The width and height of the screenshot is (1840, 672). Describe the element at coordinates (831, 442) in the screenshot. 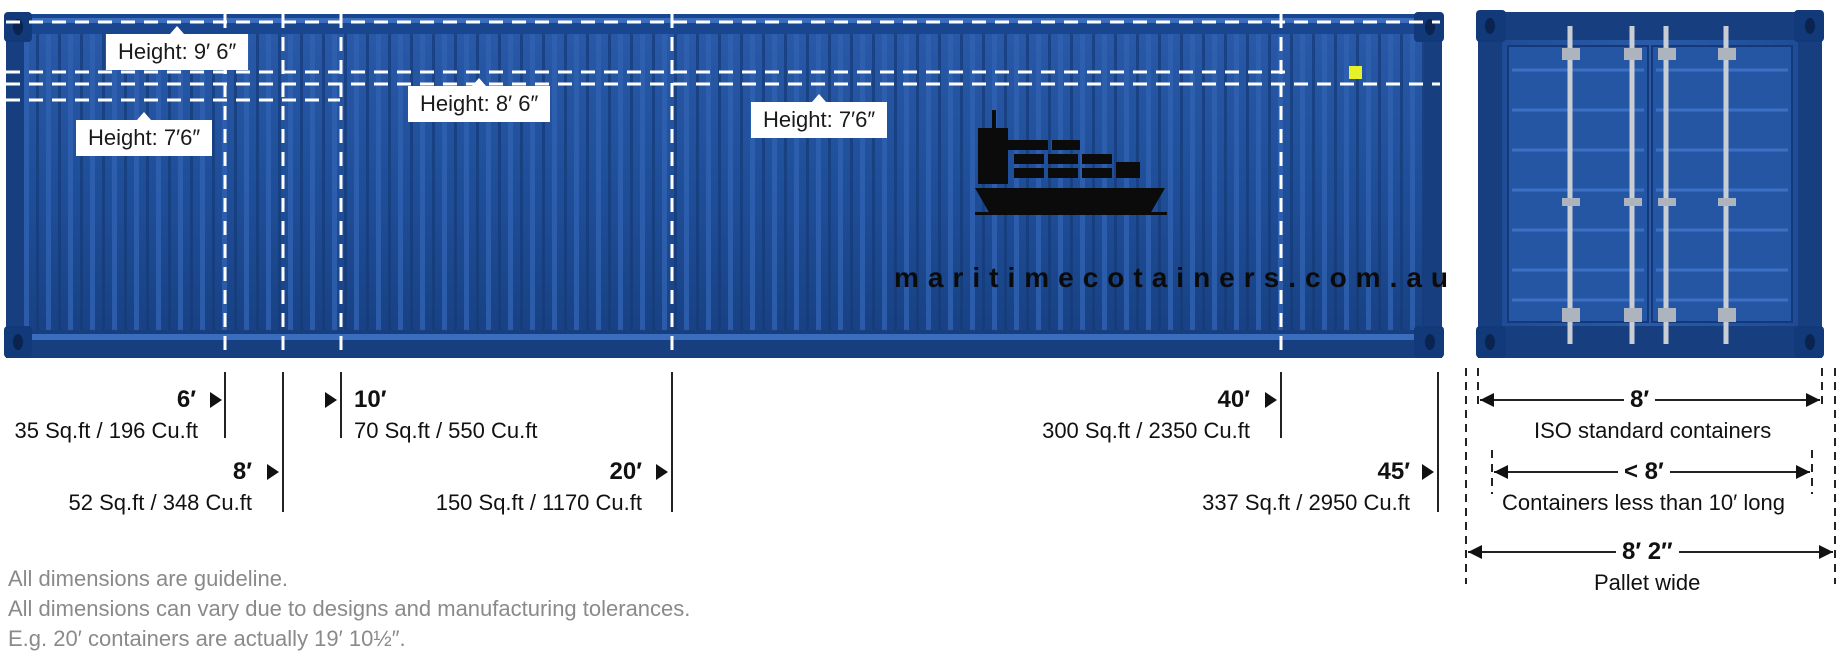

I see `length-markers` at that location.